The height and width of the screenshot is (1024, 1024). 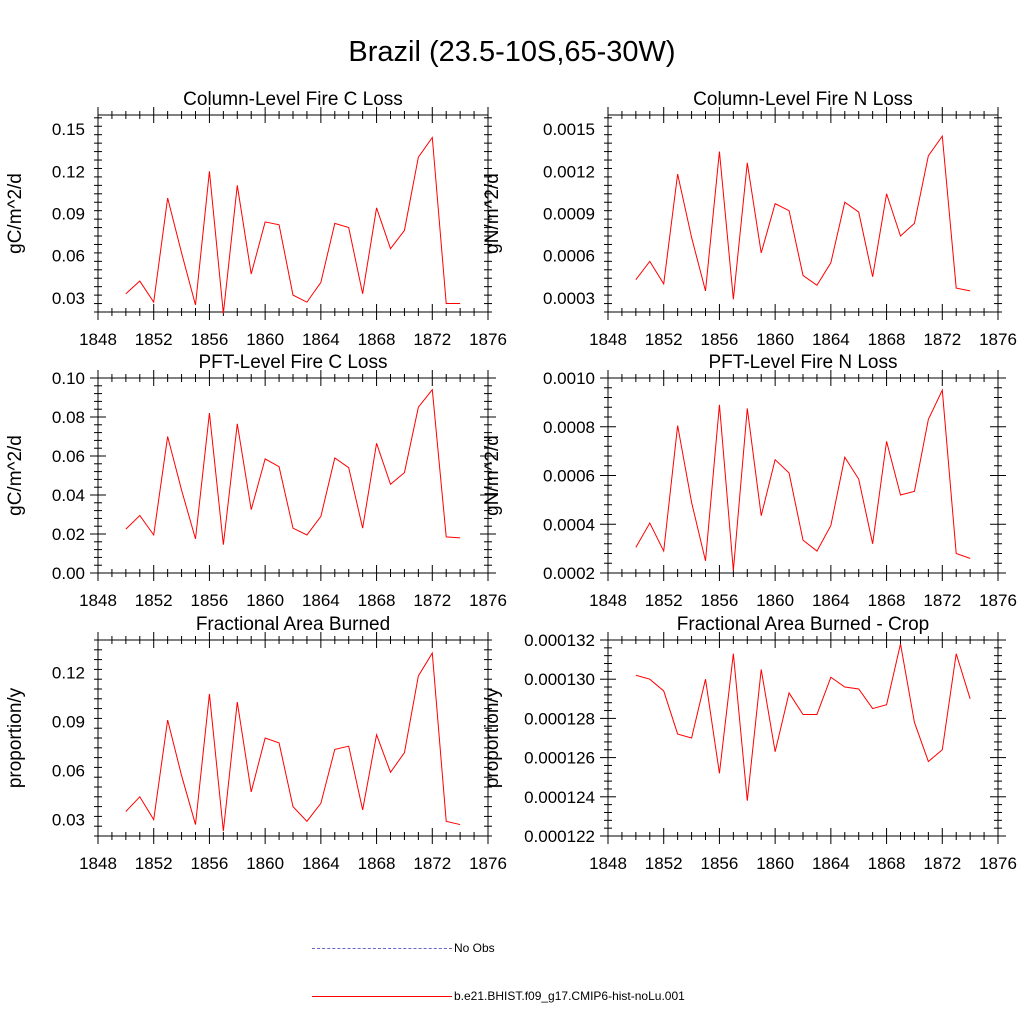 I want to click on y-tick-label: 0.0004, so click(x=569, y=524).